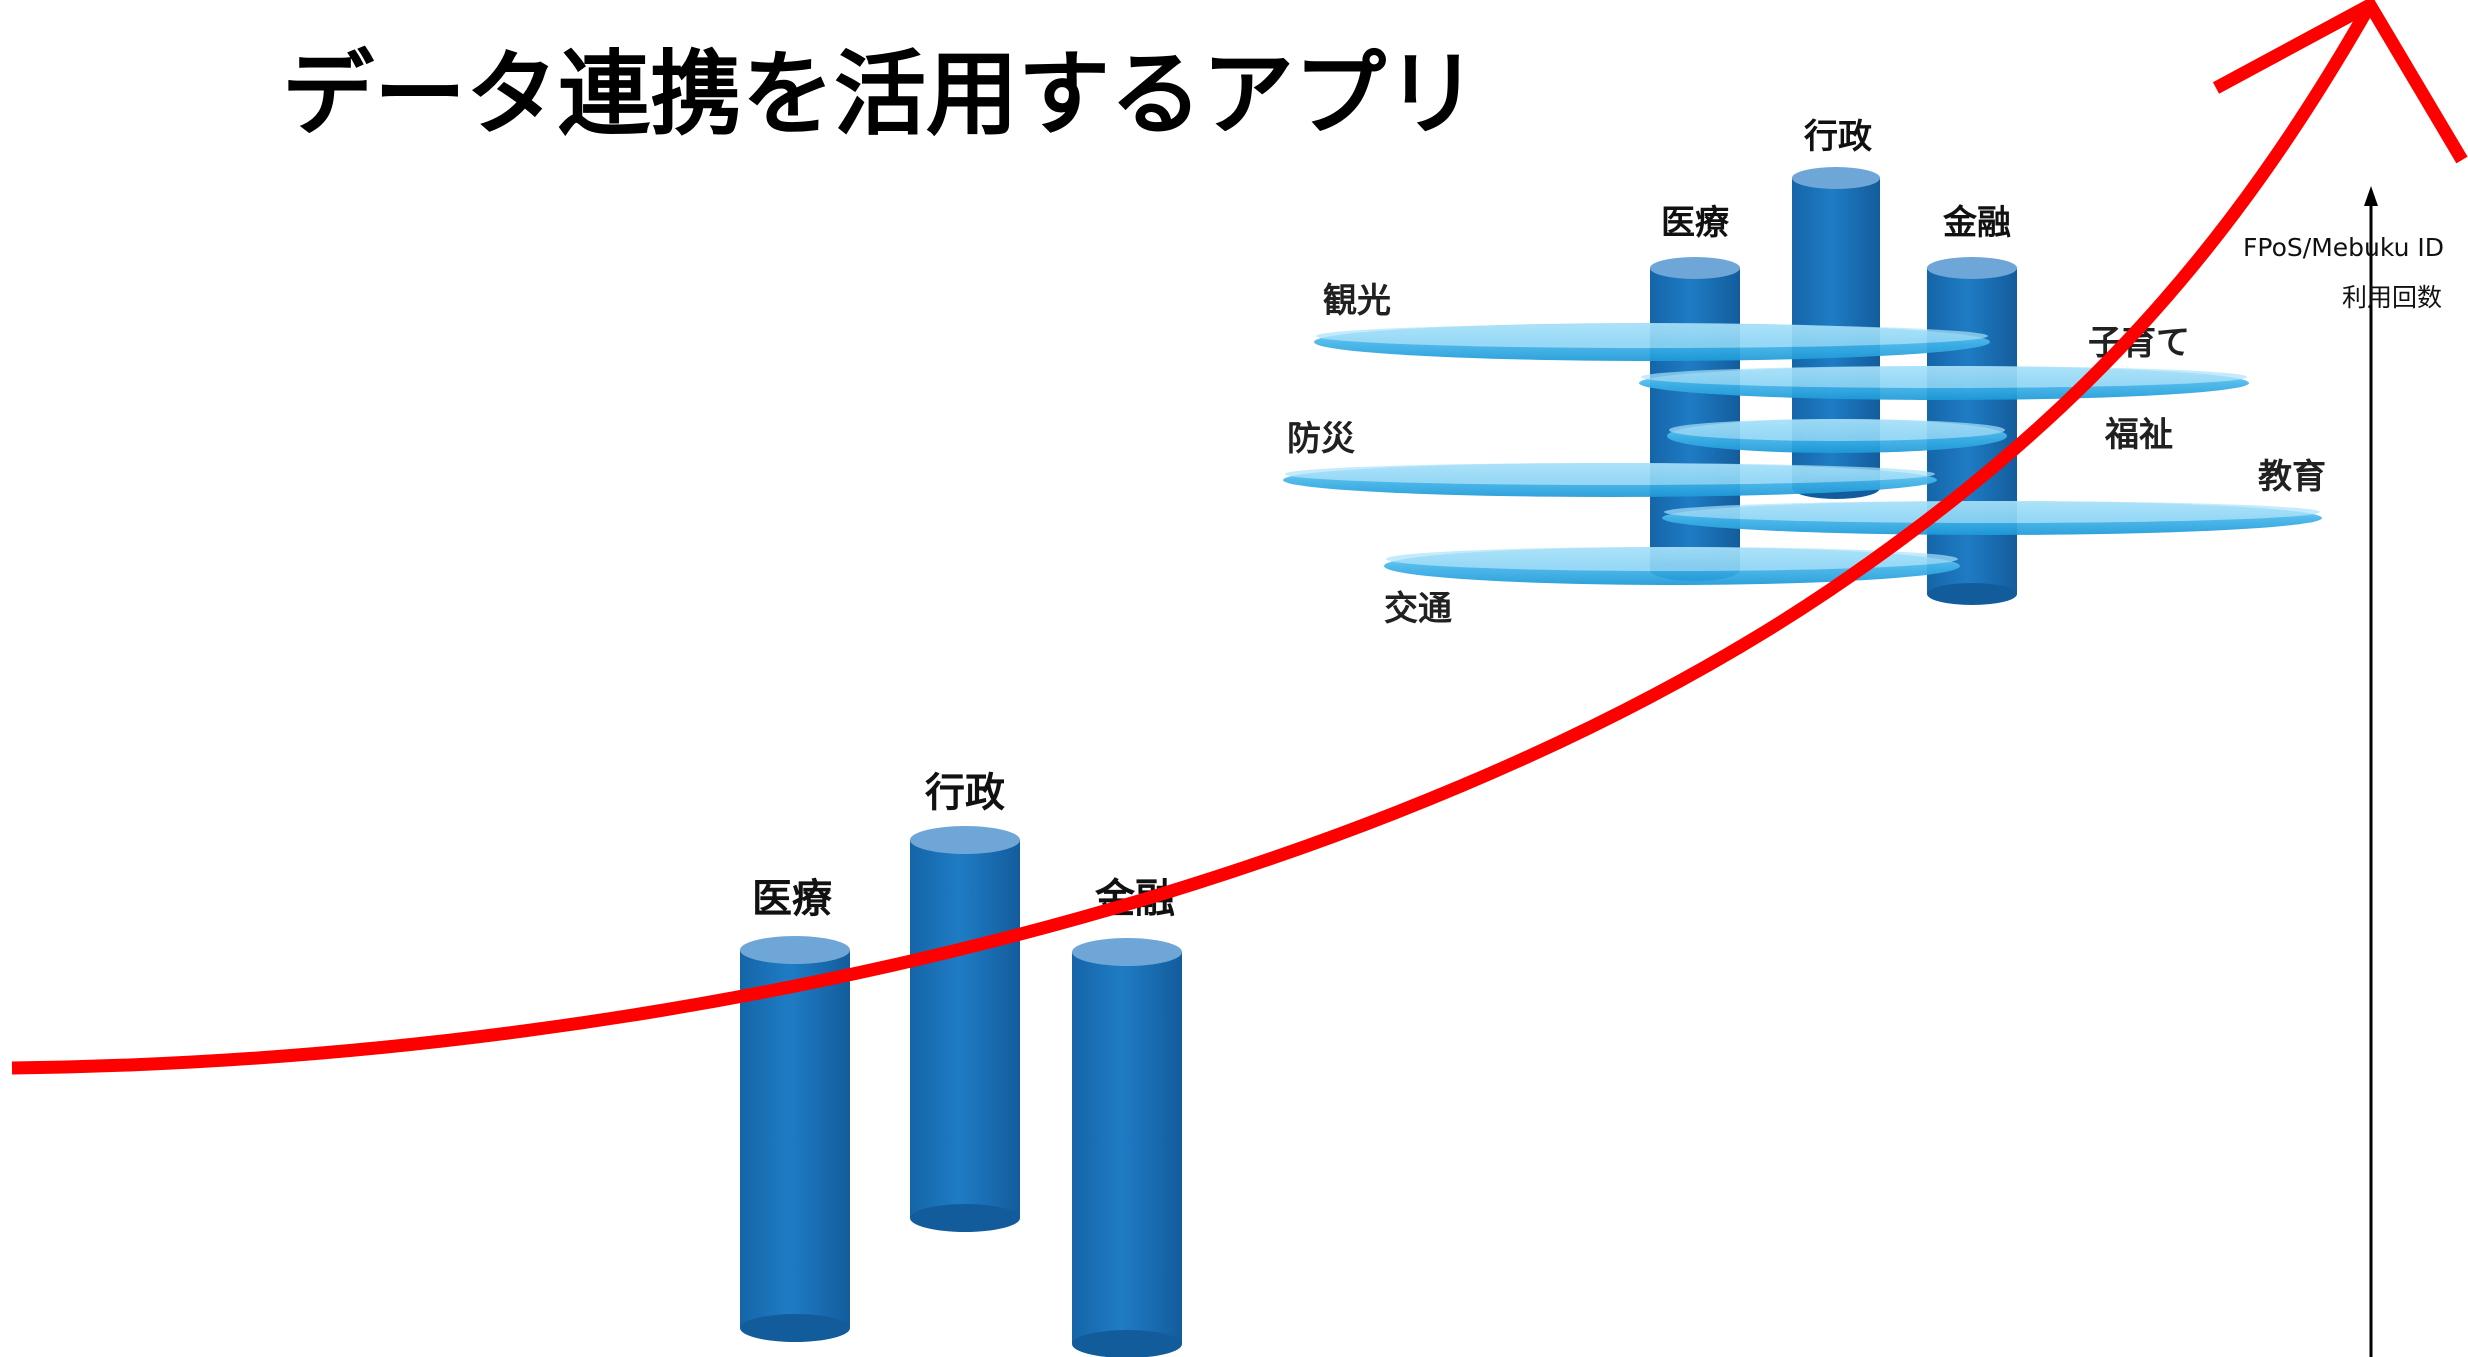  What do you see at coordinates (2343, 771) in the screenshot?
I see `usage-axis: FPoS/Mebuku ID 利用回数` at bounding box center [2343, 771].